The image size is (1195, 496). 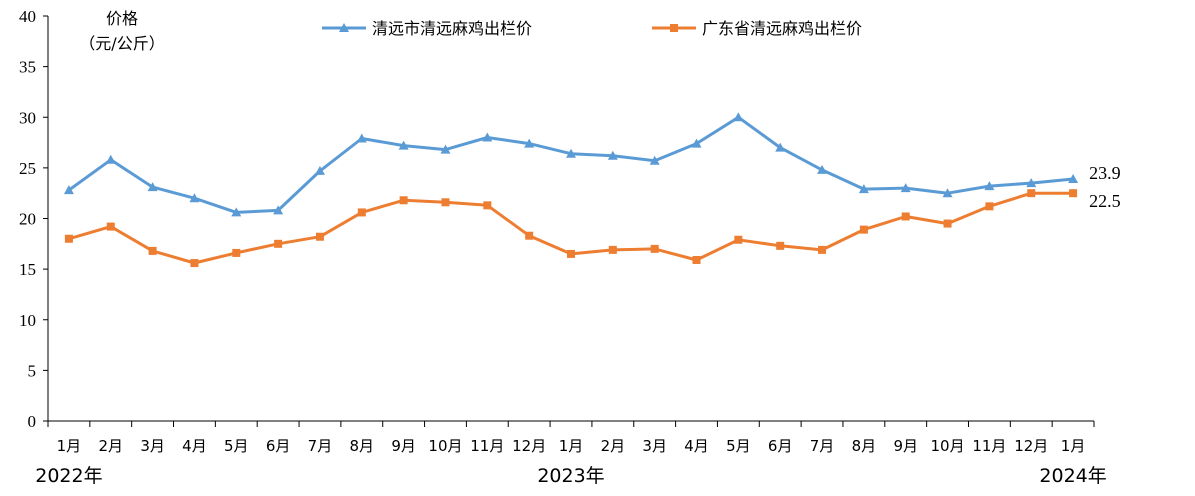 I want to click on legend-label: 广东省清远麻鸡出栏价, so click(x=782, y=28).